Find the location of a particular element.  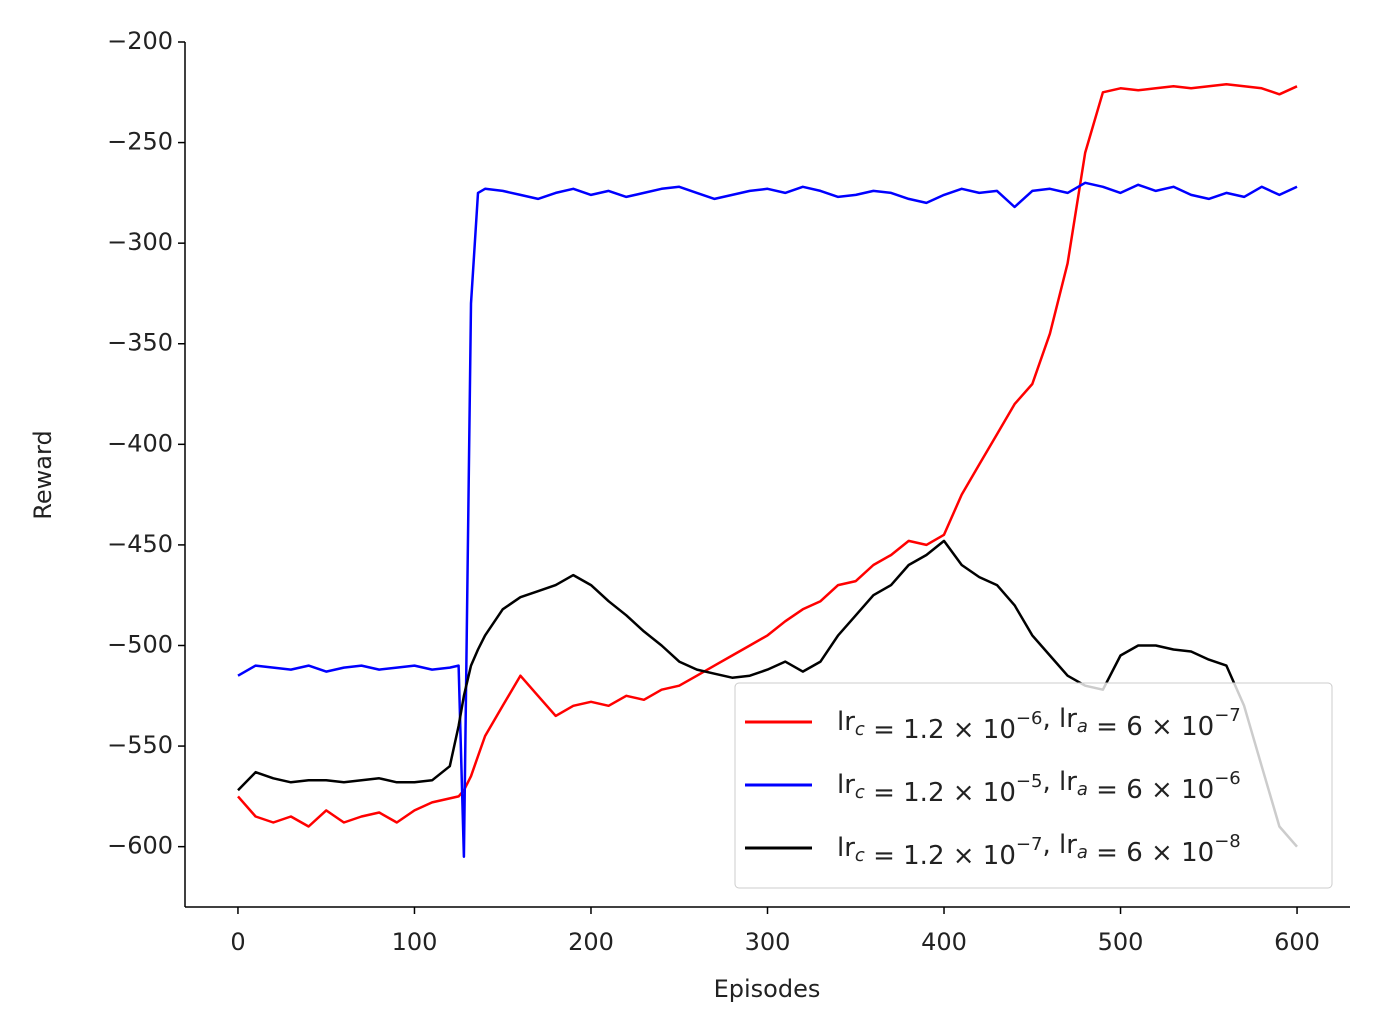

legend-box is located at coordinates (1033, 785).